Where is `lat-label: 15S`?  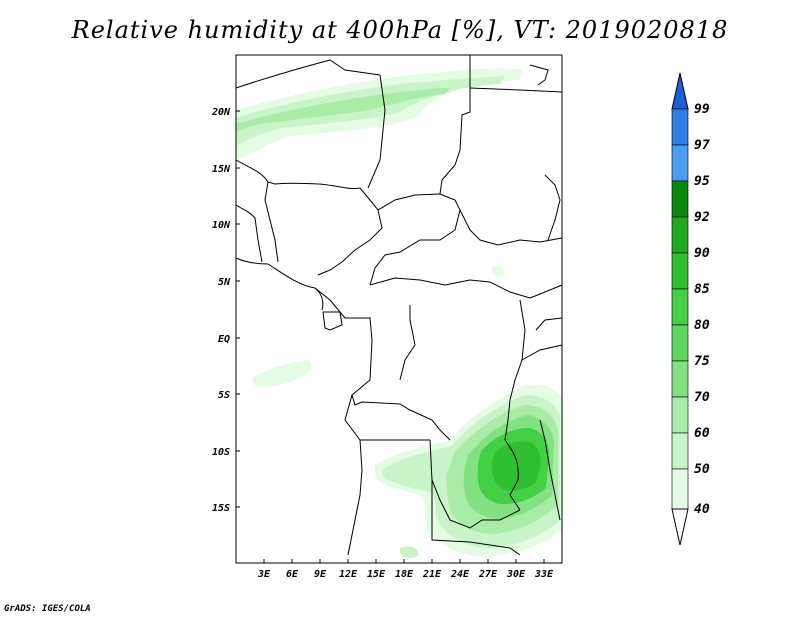
lat-label: 15S is located at coordinates (221, 508).